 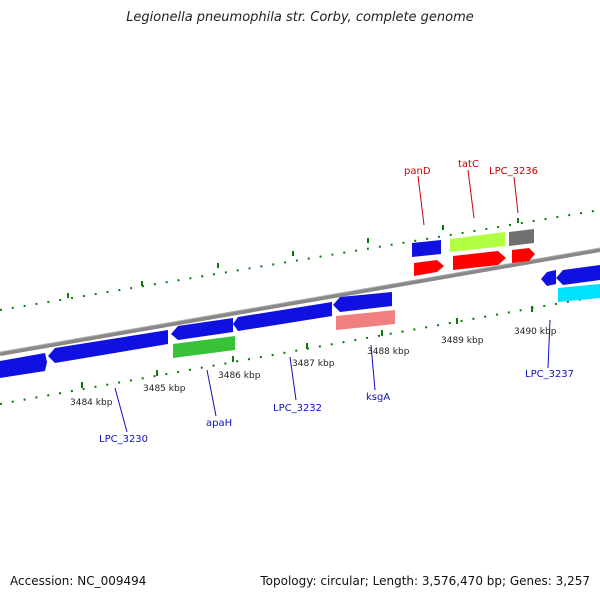 I want to click on gene-label-lpc3230: LPC_3230, so click(x=123, y=439).